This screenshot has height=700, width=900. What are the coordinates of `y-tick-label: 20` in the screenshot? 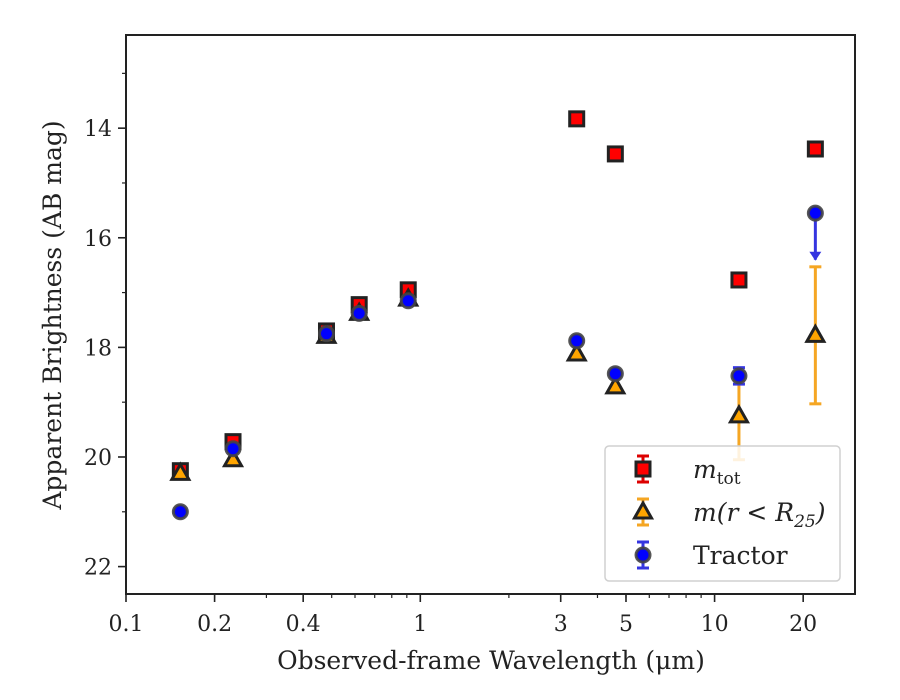 It's located at (98, 458).